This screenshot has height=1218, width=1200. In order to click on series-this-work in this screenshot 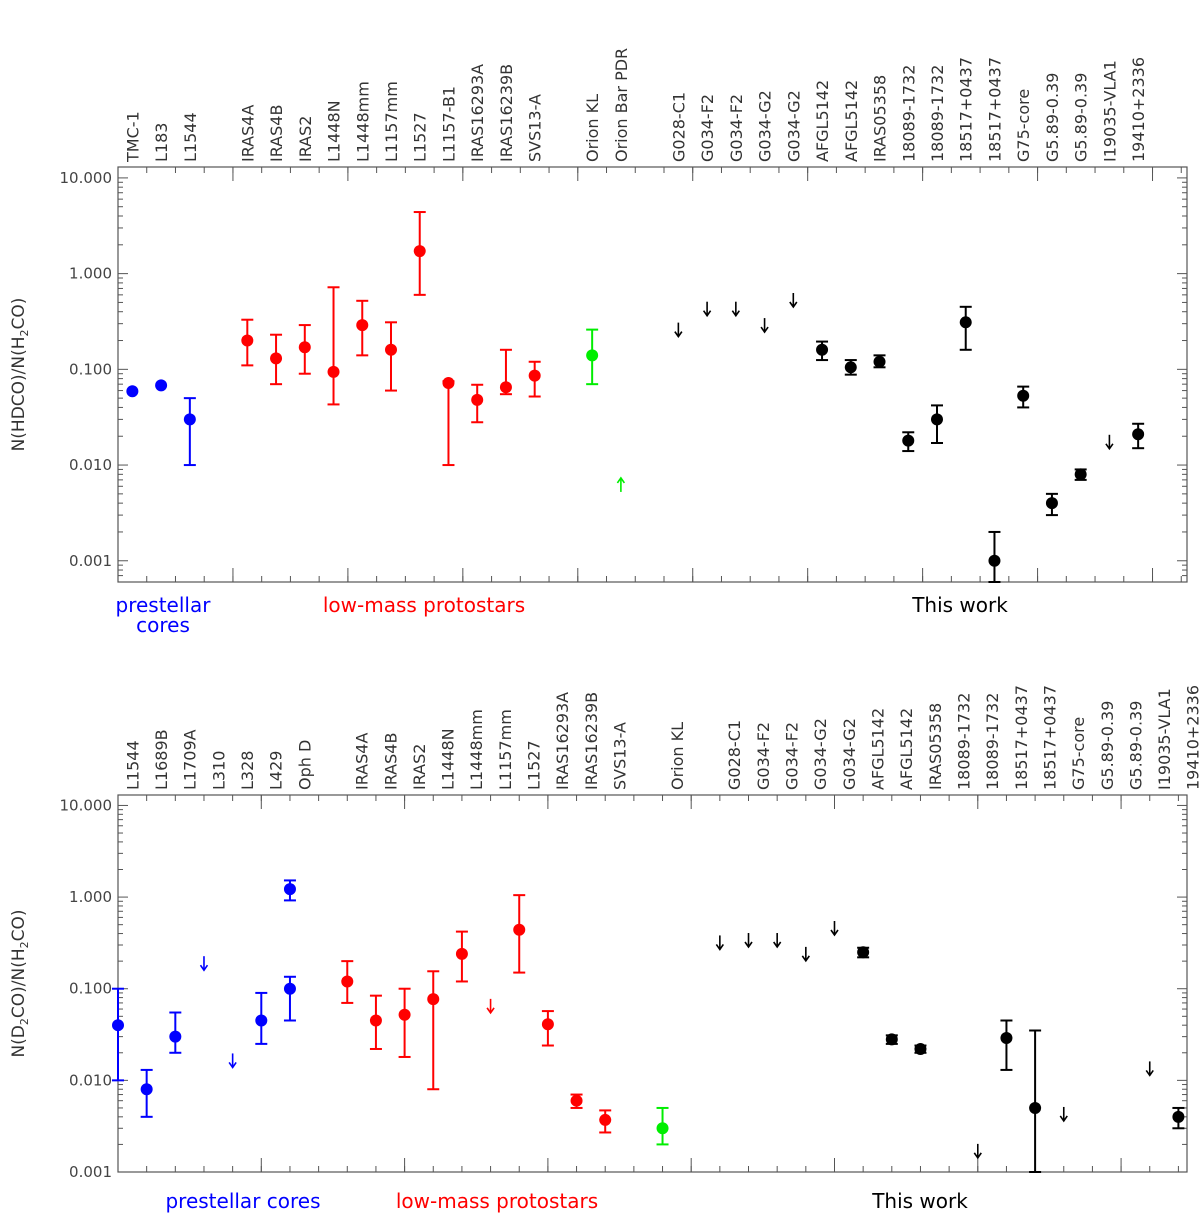, I will do `click(909, 438)`.